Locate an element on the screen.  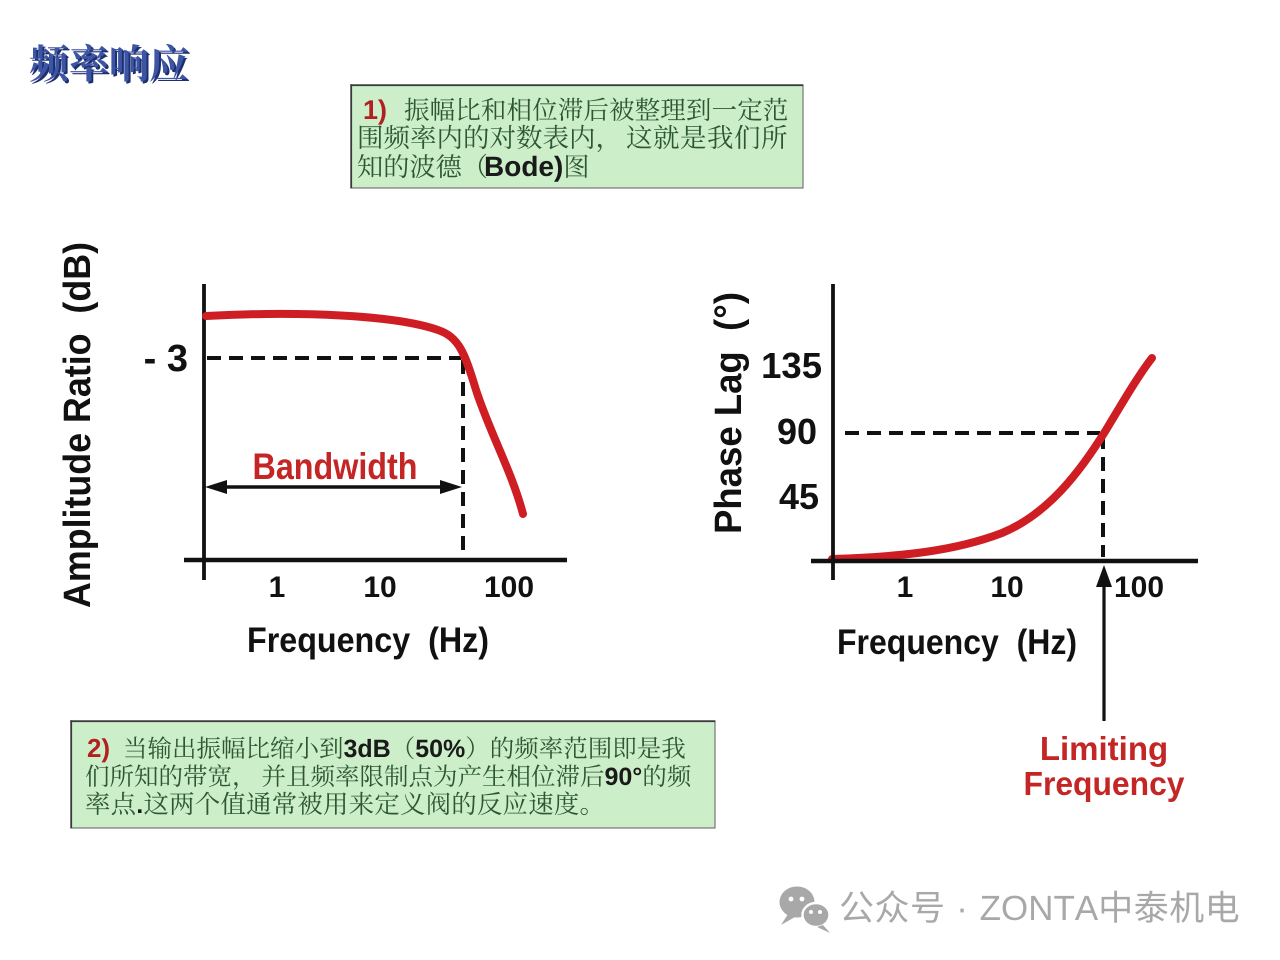
svg-text: - 3 is located at coordinates (166, 359).